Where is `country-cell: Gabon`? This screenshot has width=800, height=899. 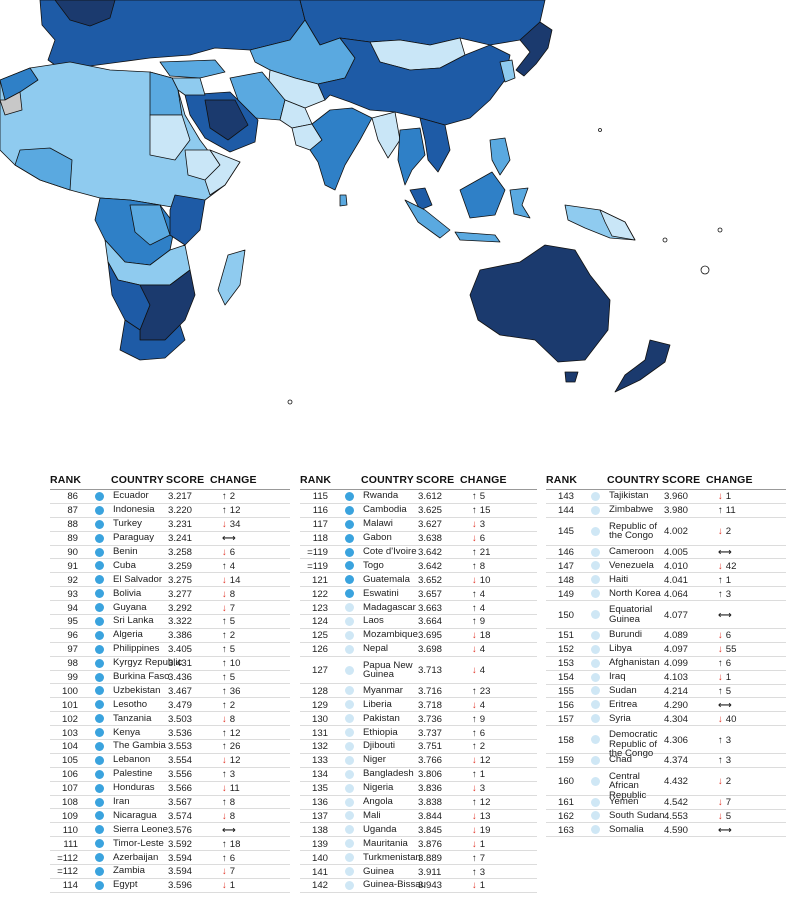 country-cell: Gabon is located at coordinates (377, 538).